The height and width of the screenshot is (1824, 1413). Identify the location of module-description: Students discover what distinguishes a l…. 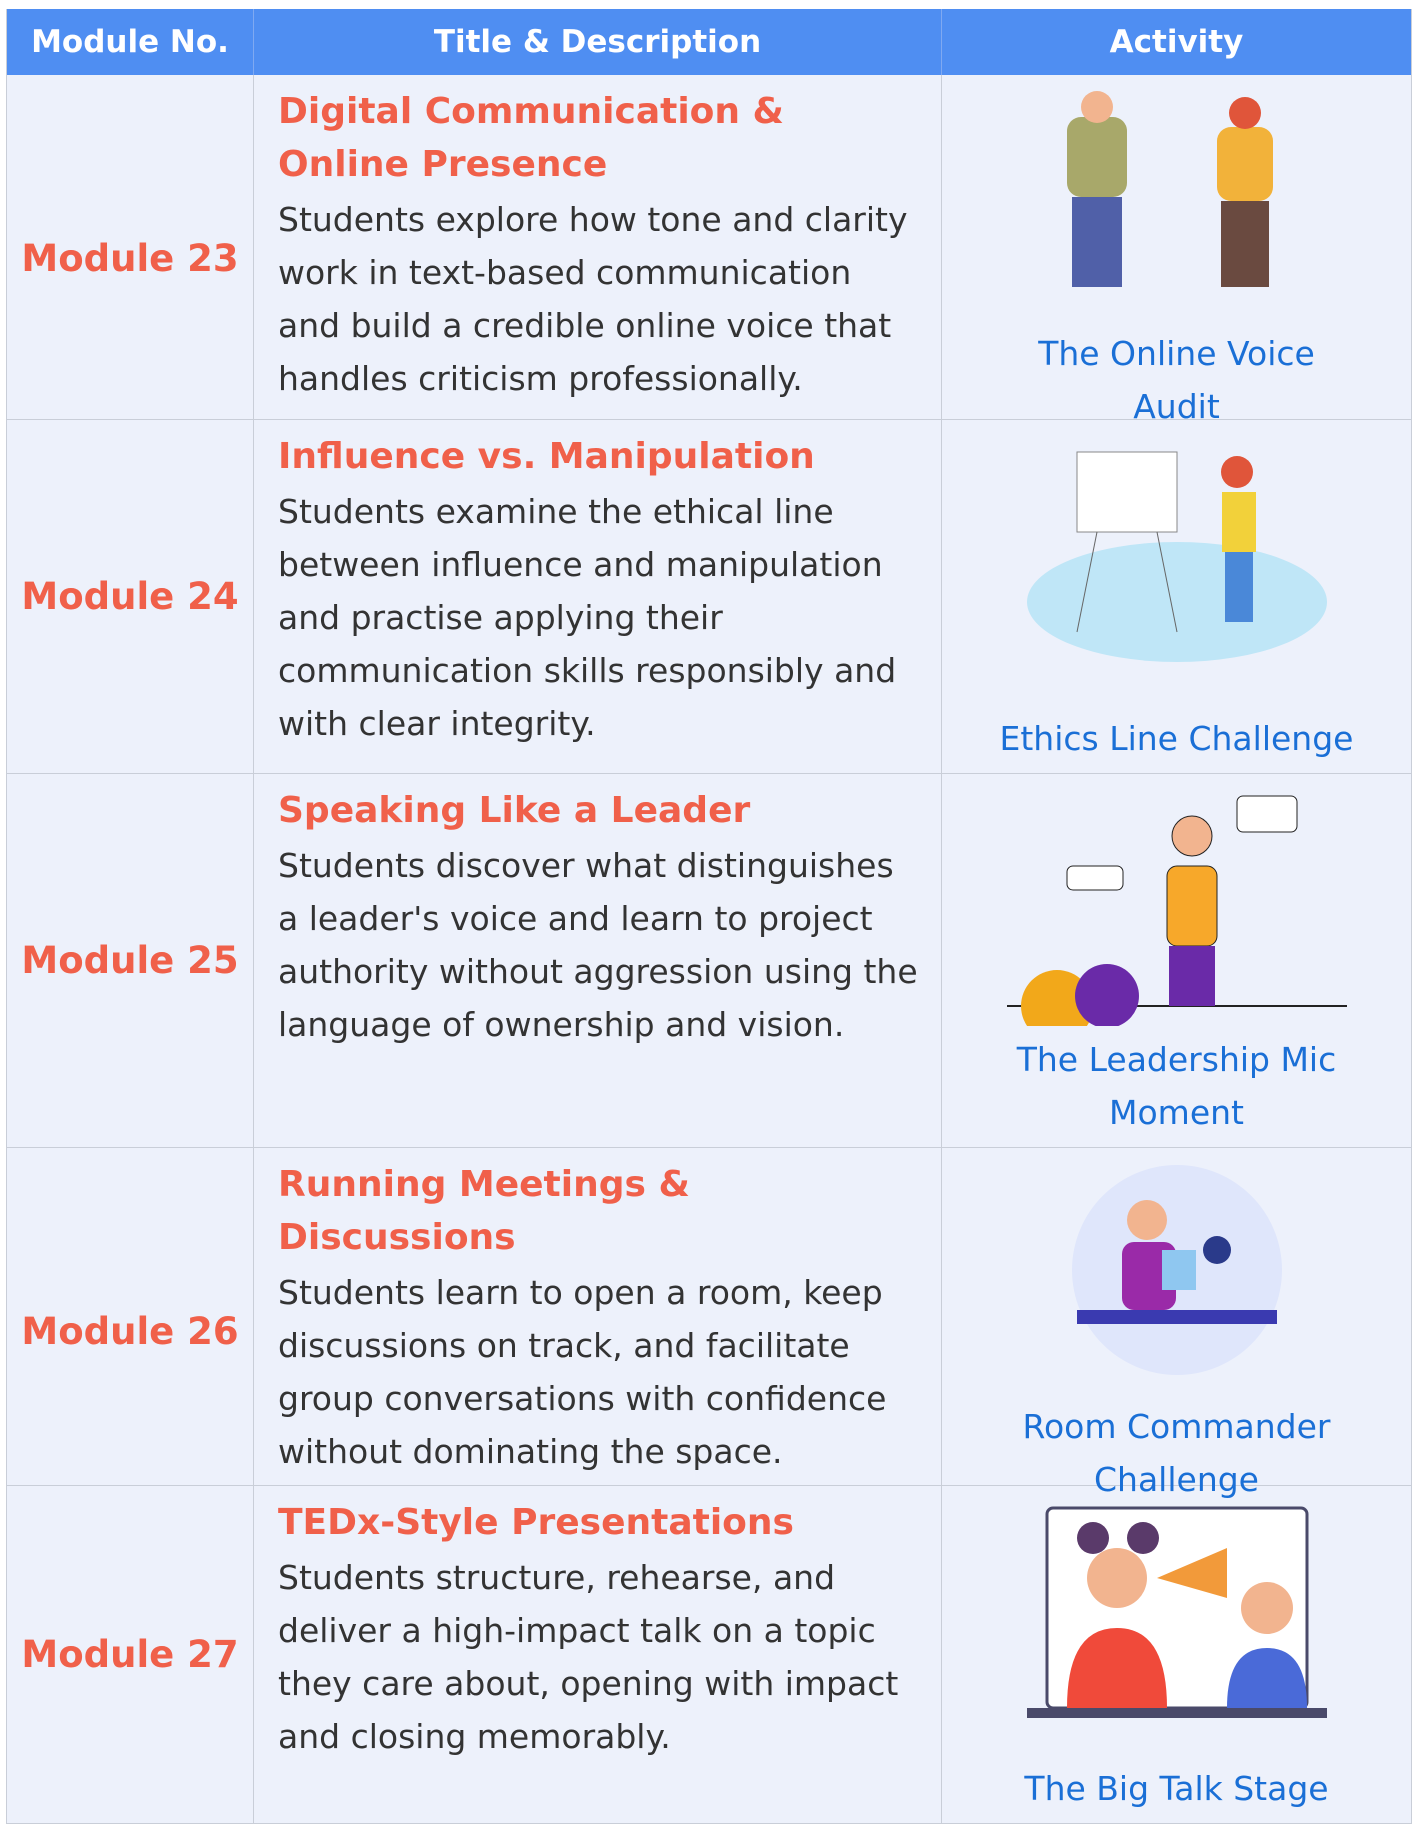
(598, 945).